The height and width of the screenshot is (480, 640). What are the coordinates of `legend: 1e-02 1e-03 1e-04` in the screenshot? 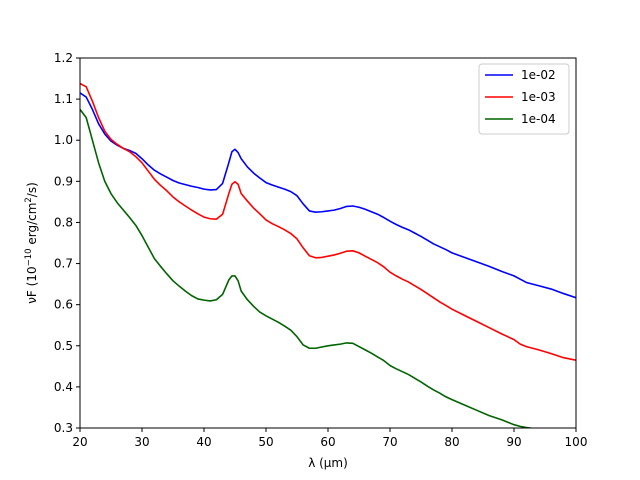 It's located at (524, 99).